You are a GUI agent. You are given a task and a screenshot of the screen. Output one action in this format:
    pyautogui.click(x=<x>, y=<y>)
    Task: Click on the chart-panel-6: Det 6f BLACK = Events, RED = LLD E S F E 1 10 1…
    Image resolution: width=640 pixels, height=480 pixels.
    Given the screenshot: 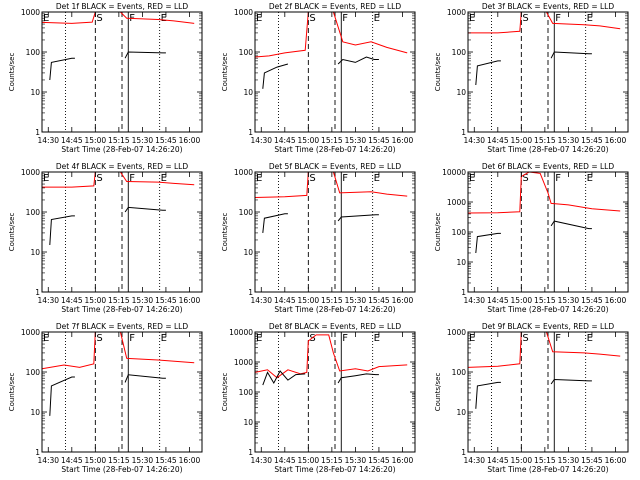 What is the action you would take?
    pyautogui.click(x=531, y=238)
    